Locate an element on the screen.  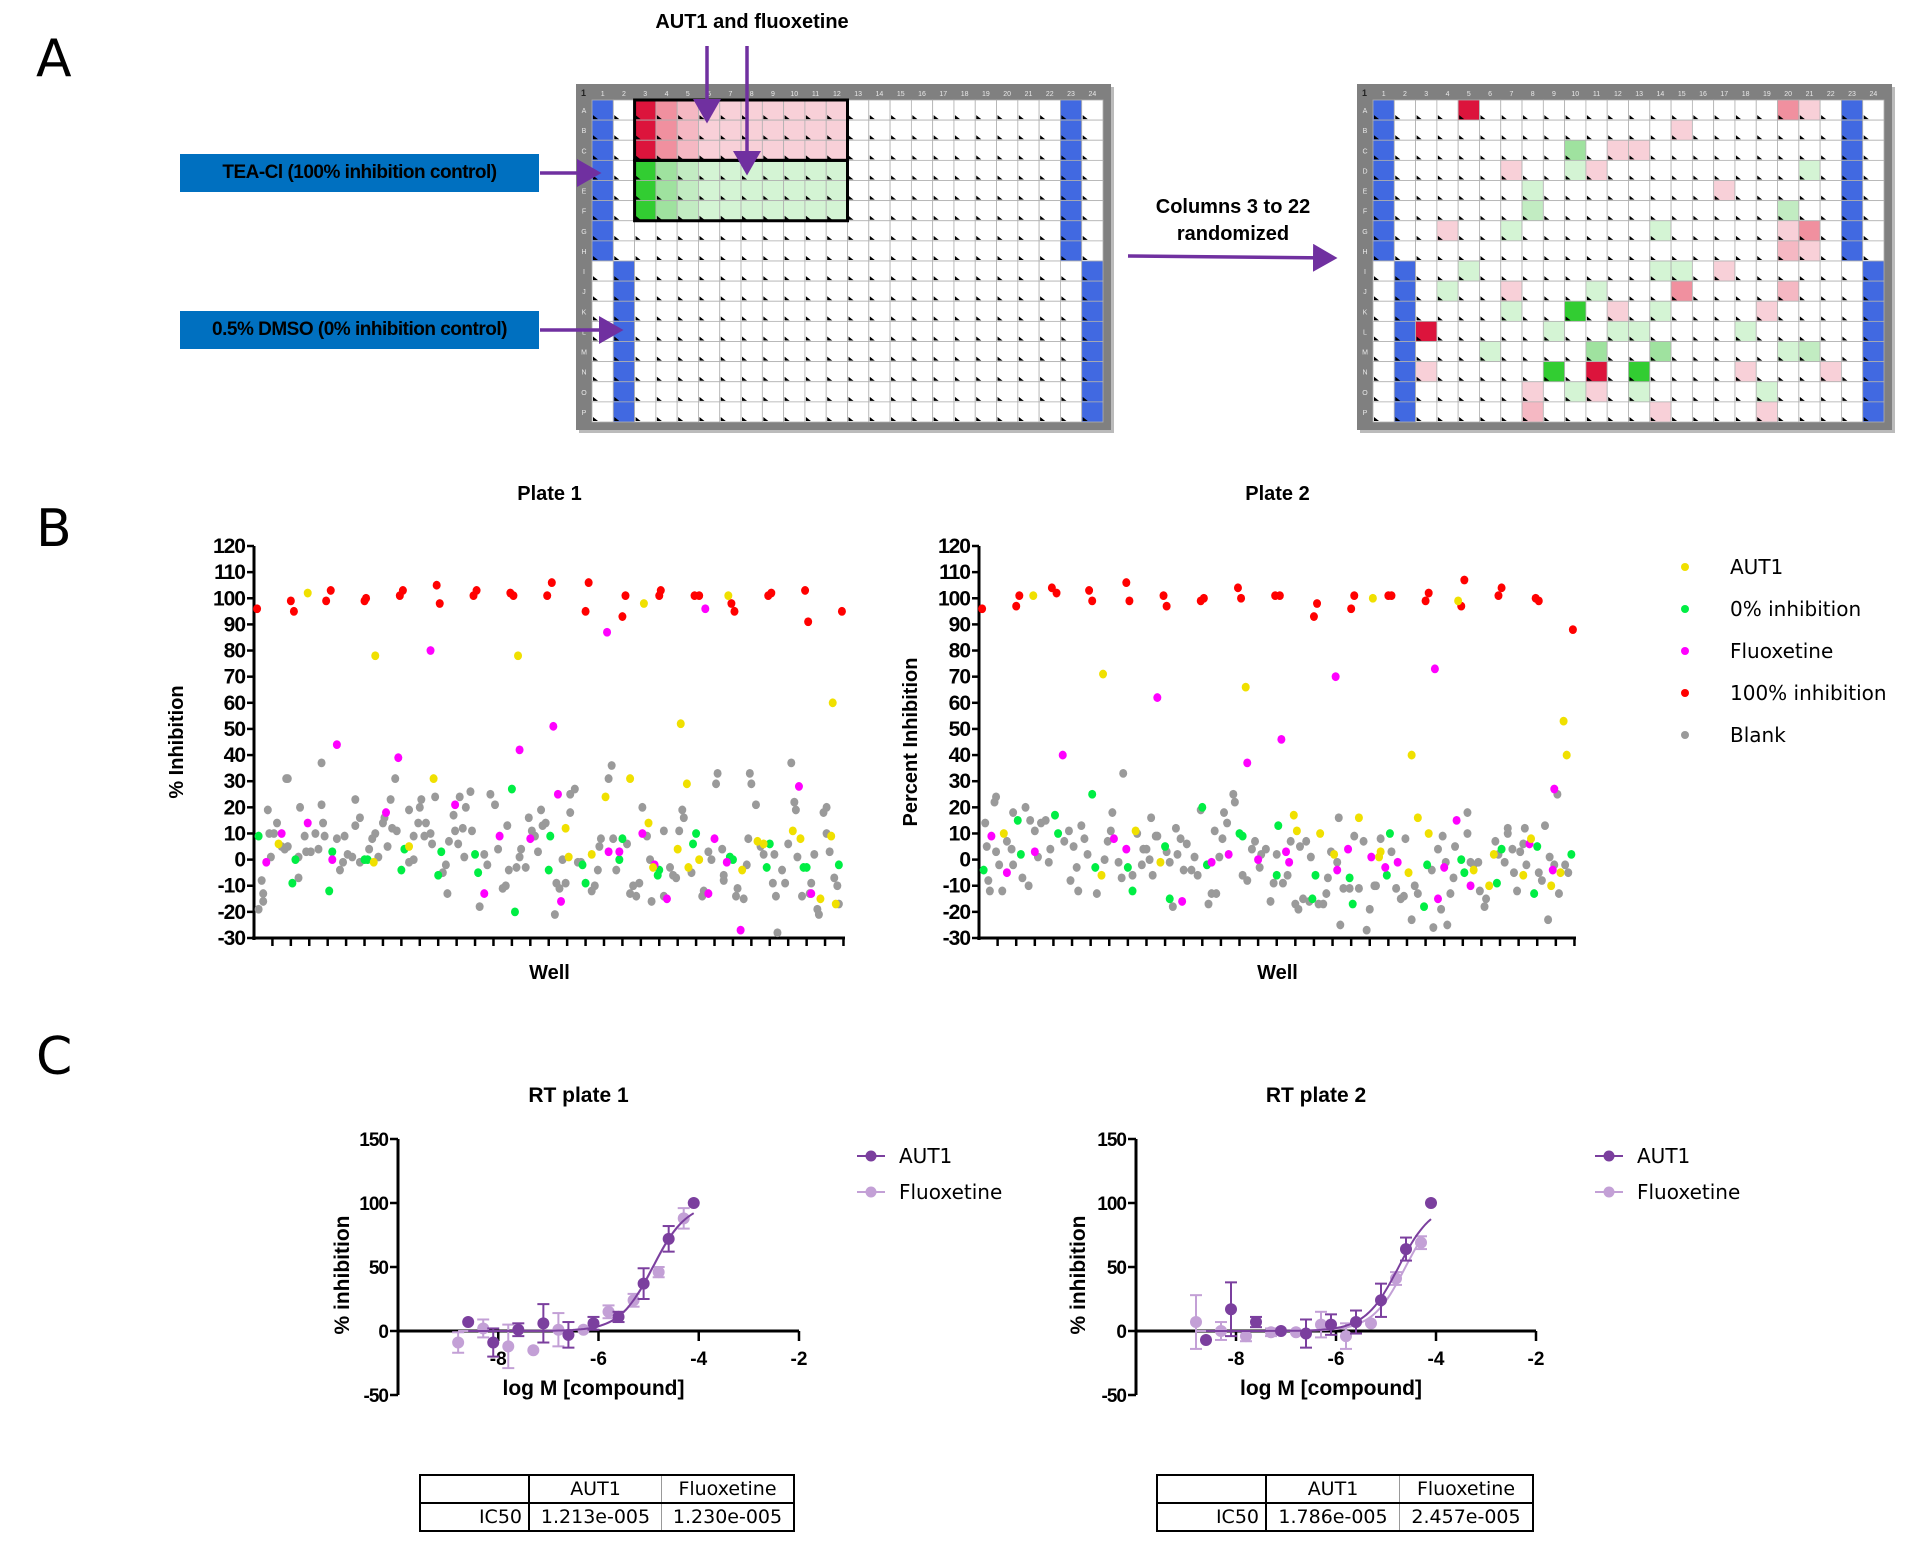
y-tick-label: 50 is located at coordinates (235, 729).